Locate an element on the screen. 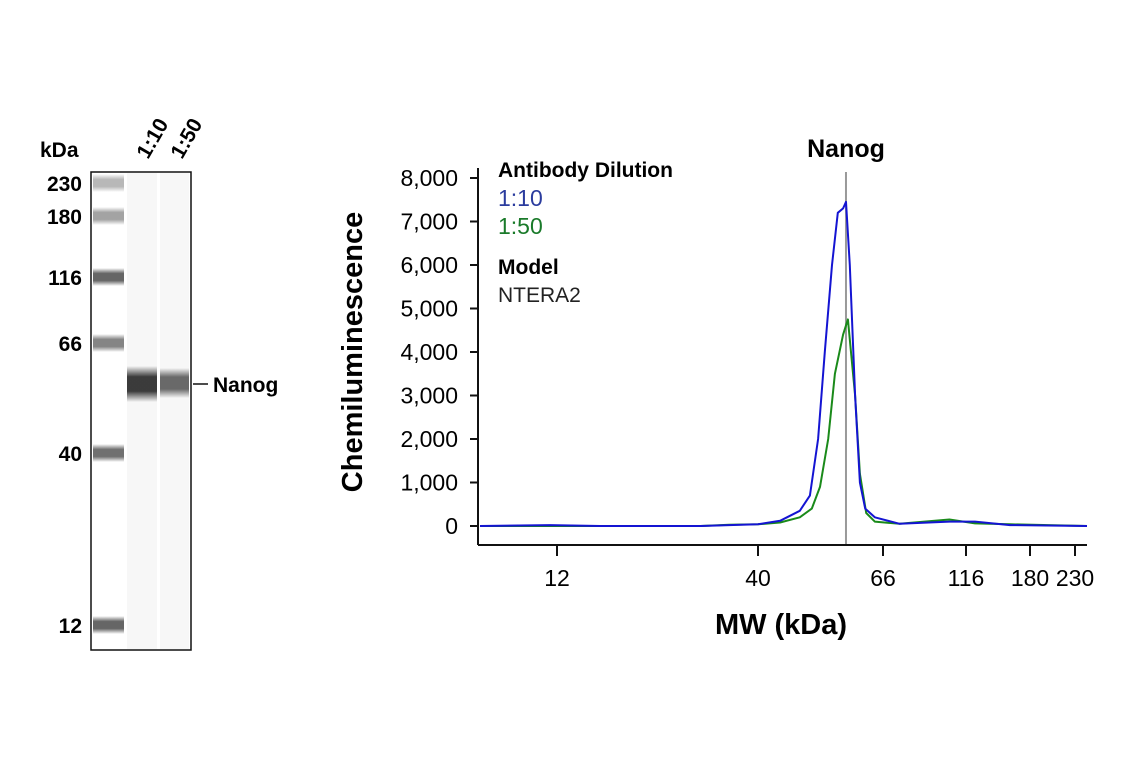 This screenshot has height=773, width=1141. y-tick-label: 4,000 is located at coordinates (429, 352).